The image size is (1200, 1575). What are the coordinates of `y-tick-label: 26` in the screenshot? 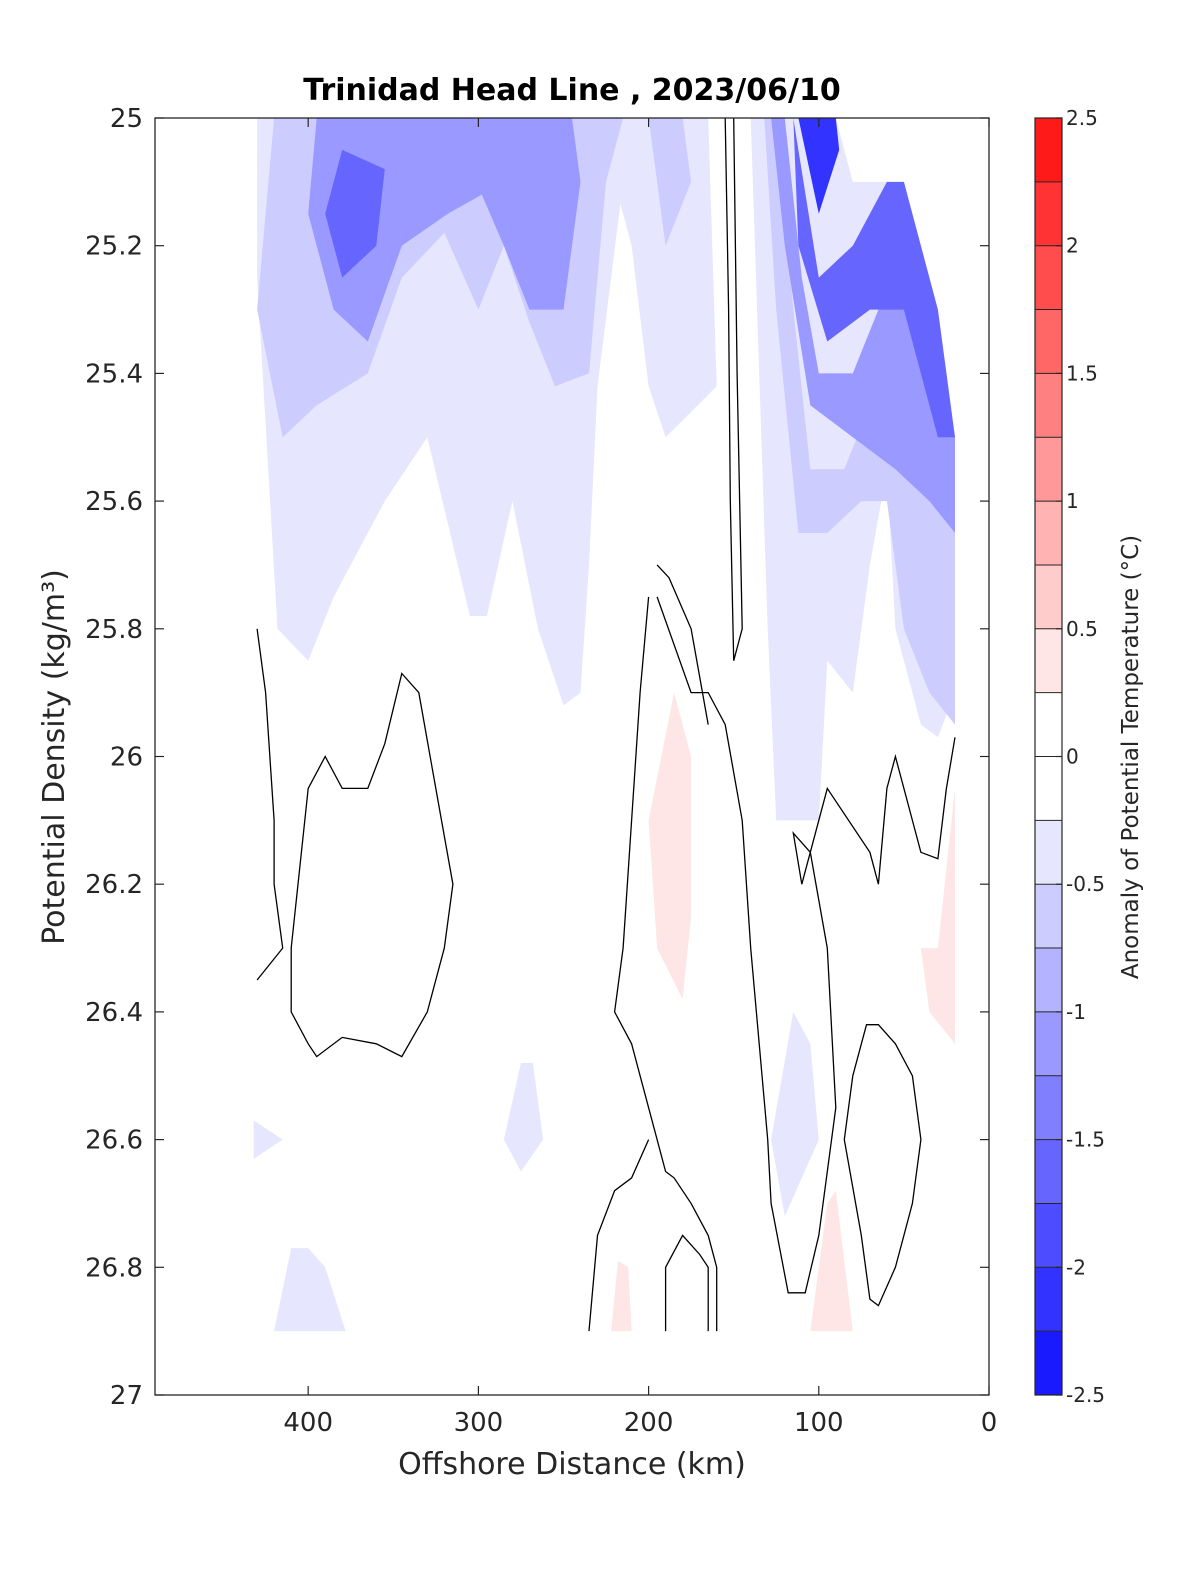 It's located at (126, 758).